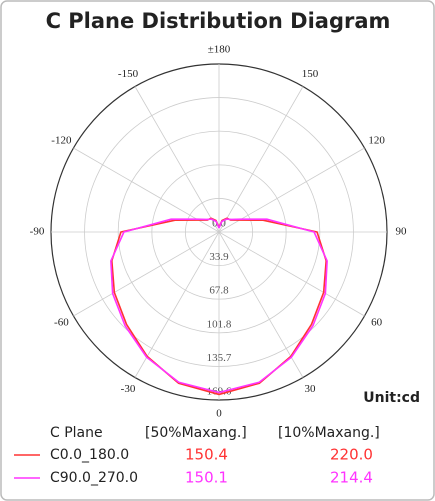 This screenshot has height=501, width=435. Describe the element at coordinates (61, 323) in the screenshot. I see `theta-tick-label: -60` at that location.